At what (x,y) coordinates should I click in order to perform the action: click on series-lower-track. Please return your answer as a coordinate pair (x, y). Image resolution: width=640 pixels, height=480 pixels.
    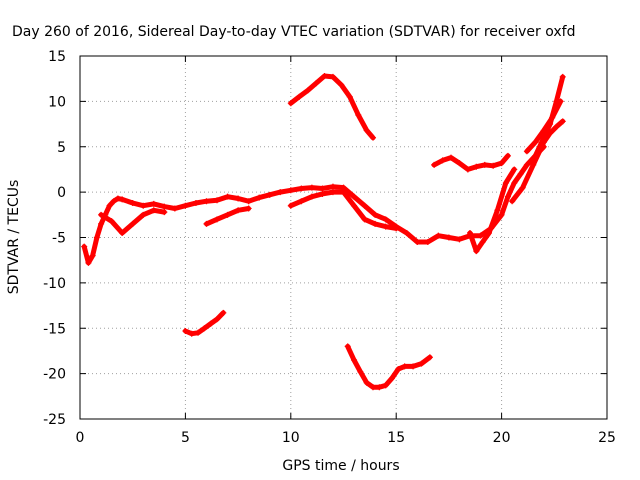
    Looking at the image, I should click on (133, 221).